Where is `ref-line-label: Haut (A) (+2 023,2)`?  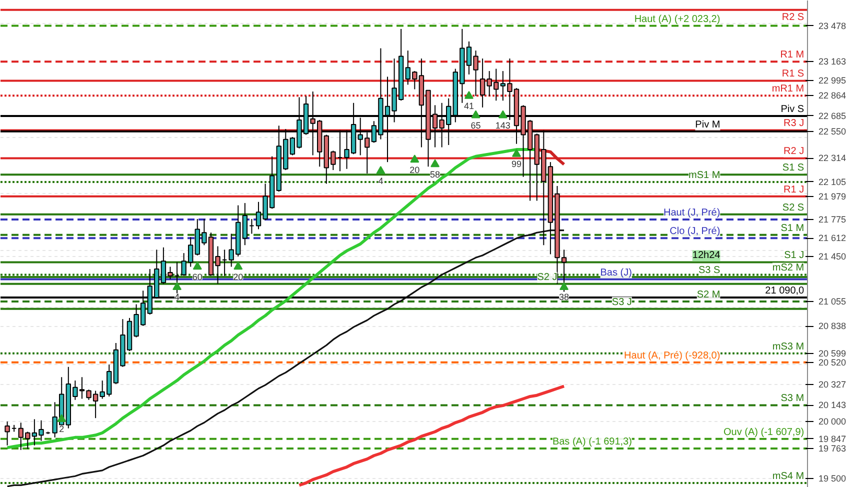
ref-line-label: Haut (A) (+2 023,2) is located at coordinates (677, 19).